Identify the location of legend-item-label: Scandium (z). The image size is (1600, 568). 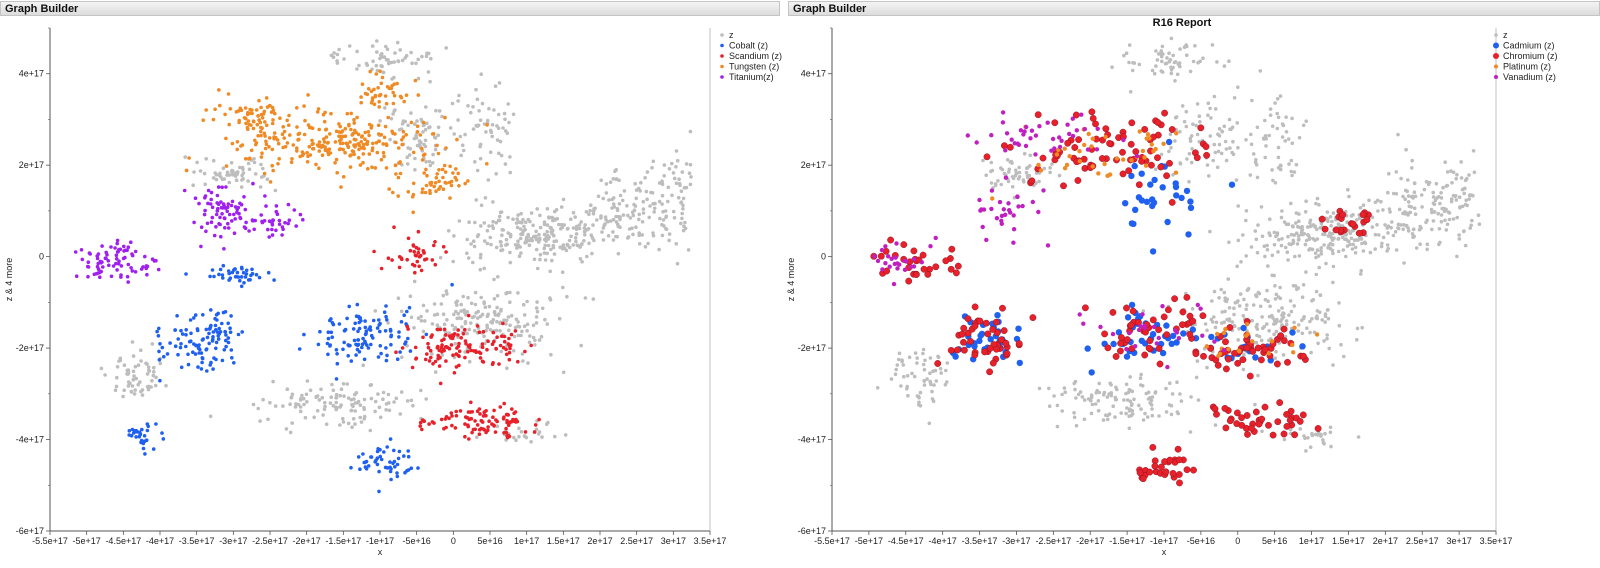
(755, 56).